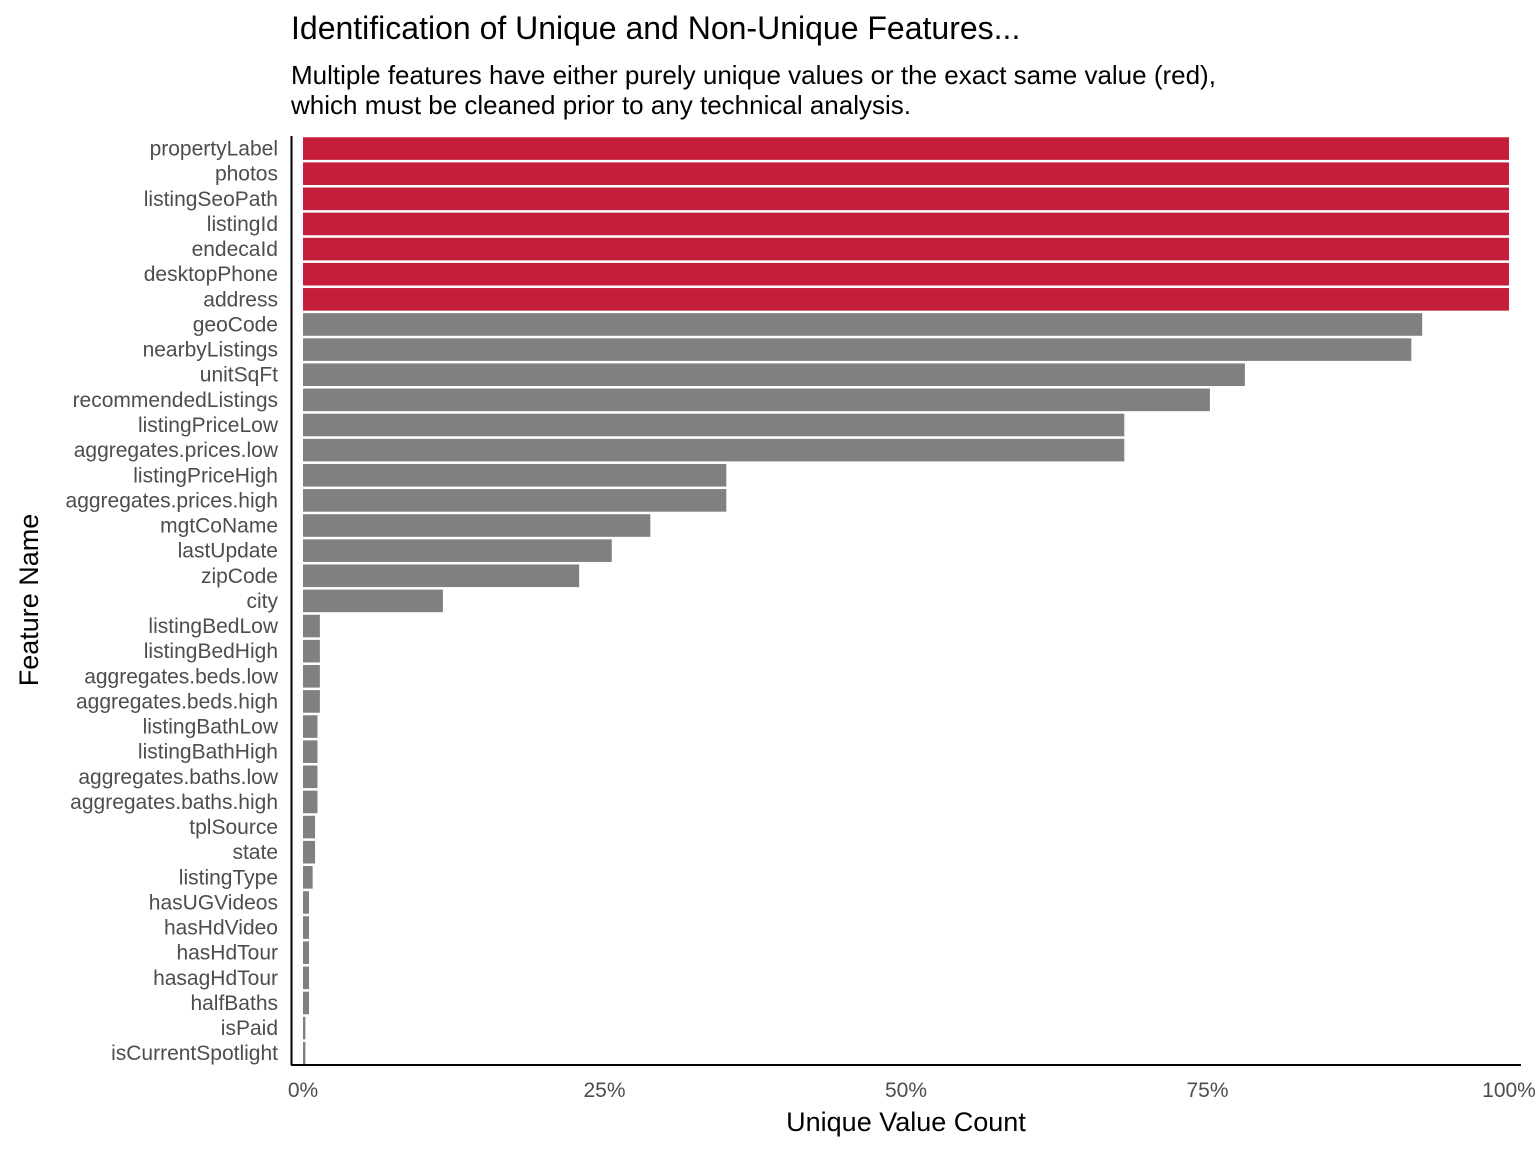  I want to click on bar-aggregates.baths.high, so click(310, 802).